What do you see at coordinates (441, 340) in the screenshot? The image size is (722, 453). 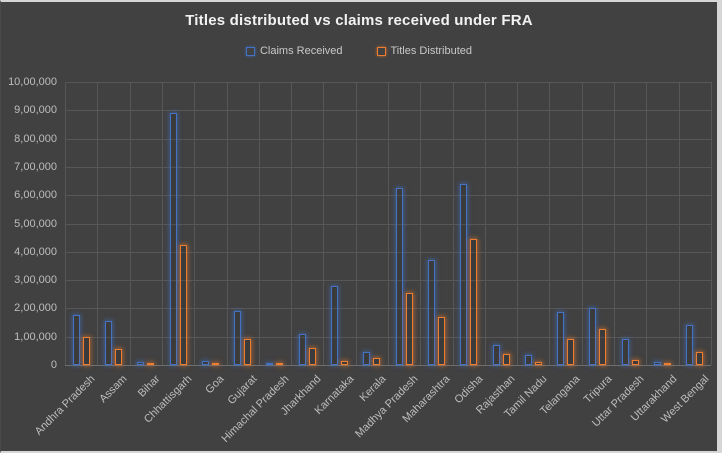 I see `bar-titles-distributed-maharashtra` at bounding box center [441, 340].